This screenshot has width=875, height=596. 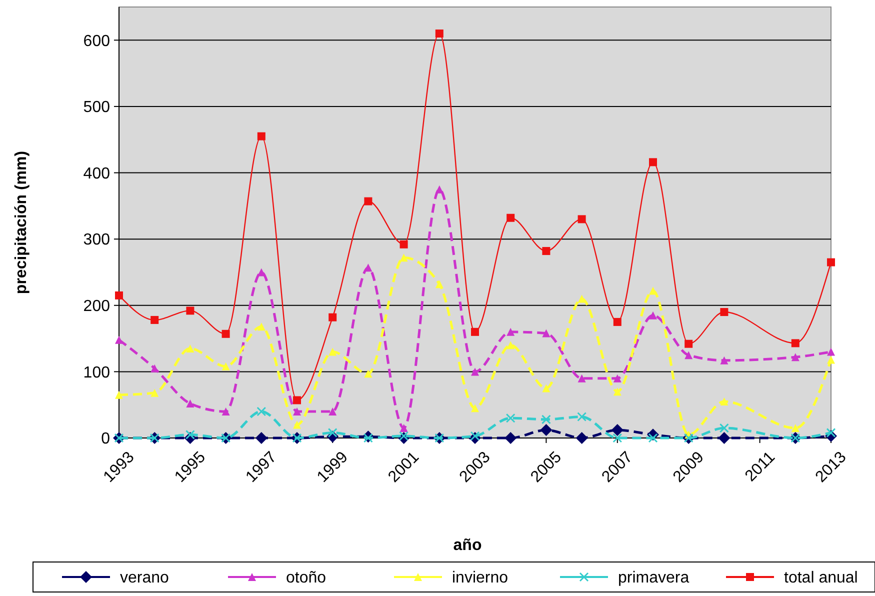 What do you see at coordinates (96, 41) in the screenshot?
I see `y-tick-label: 600` at bounding box center [96, 41].